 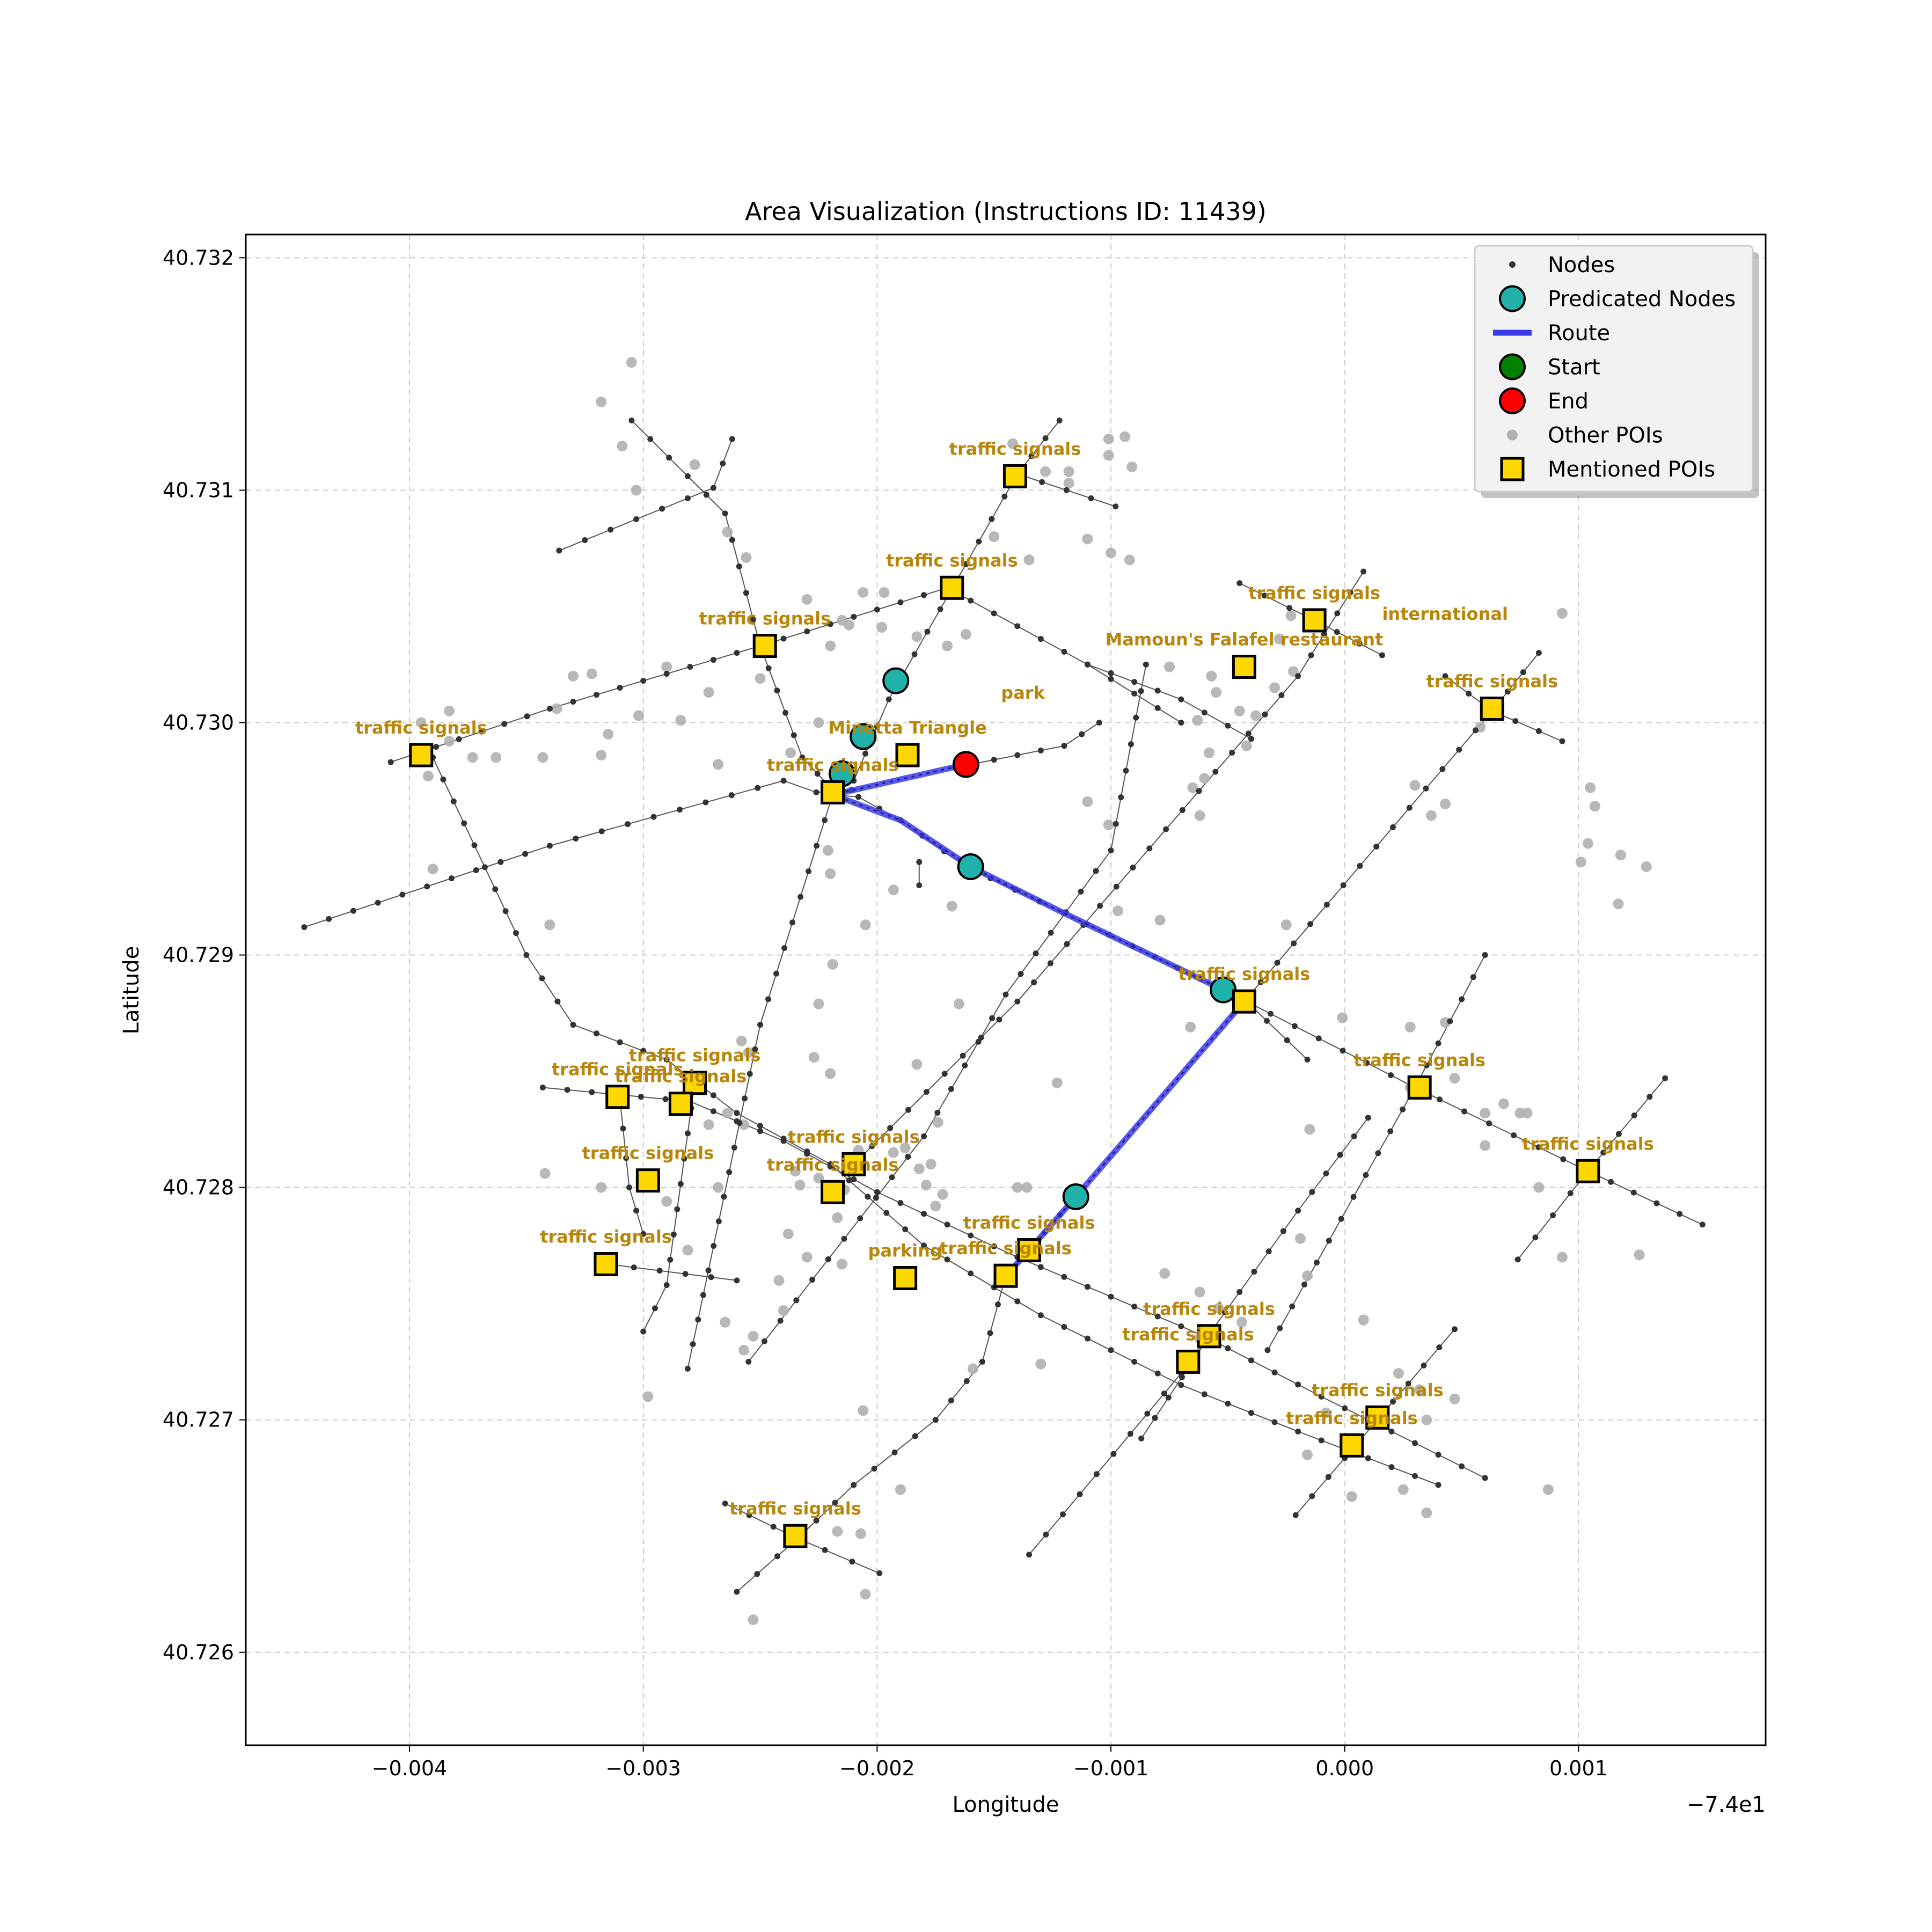 I want to click on x-tick-label: −0.004, so click(x=410, y=1768).